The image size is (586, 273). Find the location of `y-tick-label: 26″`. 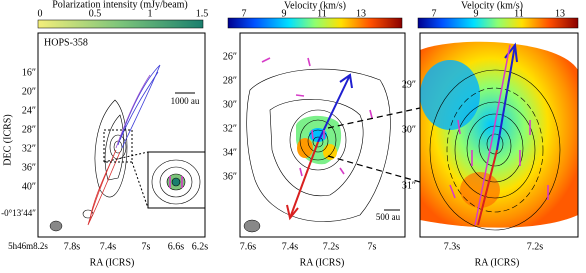

y-tick-label: 26″ is located at coordinates (230, 56).